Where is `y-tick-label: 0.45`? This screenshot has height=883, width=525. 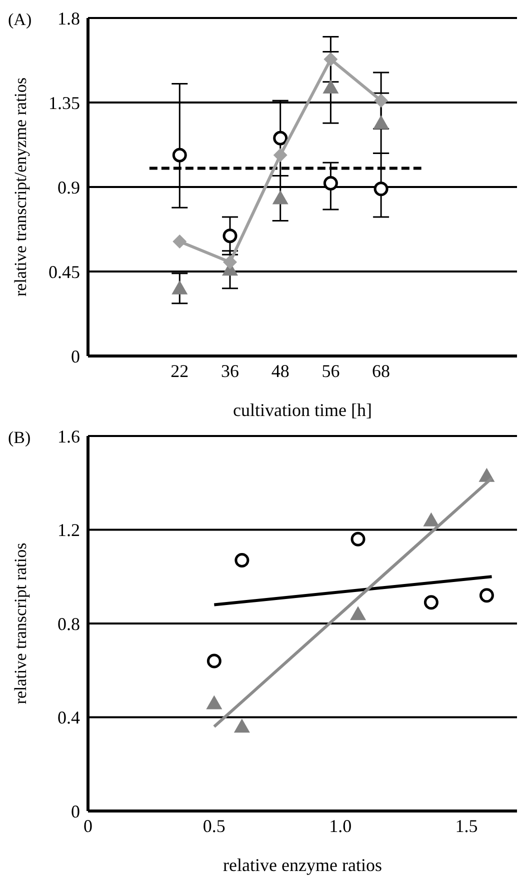
y-tick-label: 0.45 is located at coordinates (64, 272).